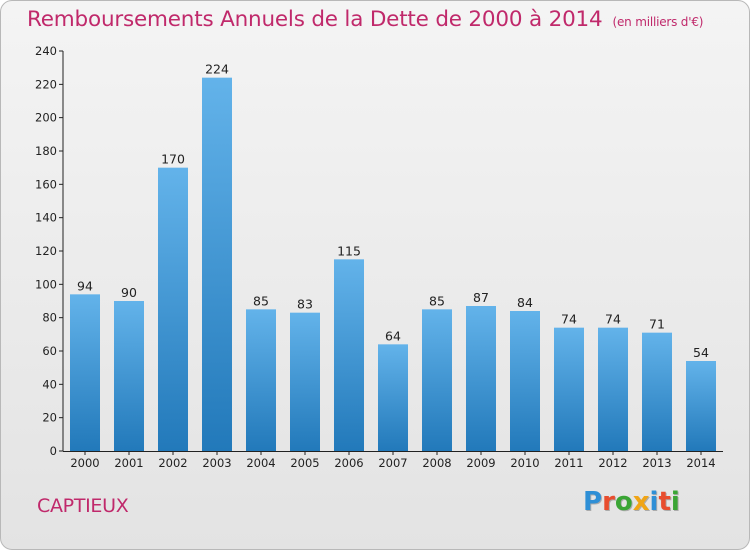  What do you see at coordinates (524, 463) in the screenshot?
I see `x-tick-label: 2010` at bounding box center [524, 463].